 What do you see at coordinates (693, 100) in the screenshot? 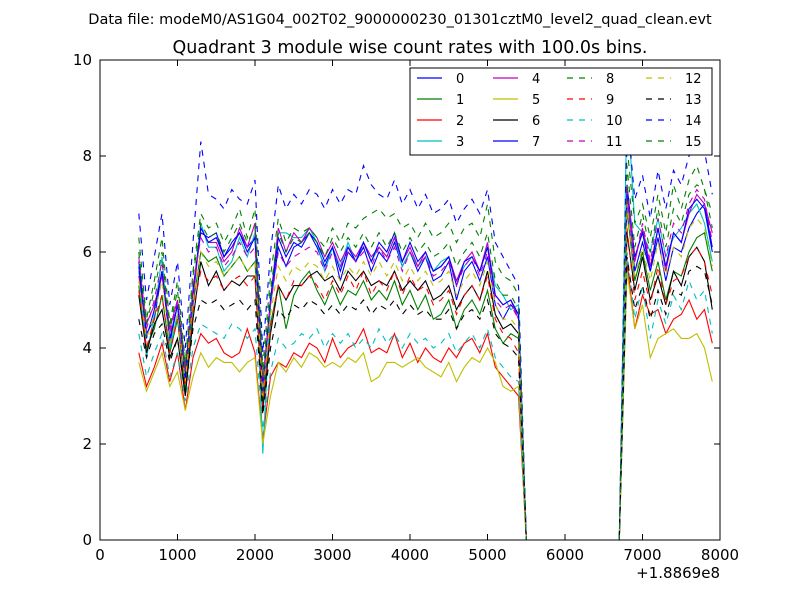
I see `legend-label-13: 13` at bounding box center [693, 100].